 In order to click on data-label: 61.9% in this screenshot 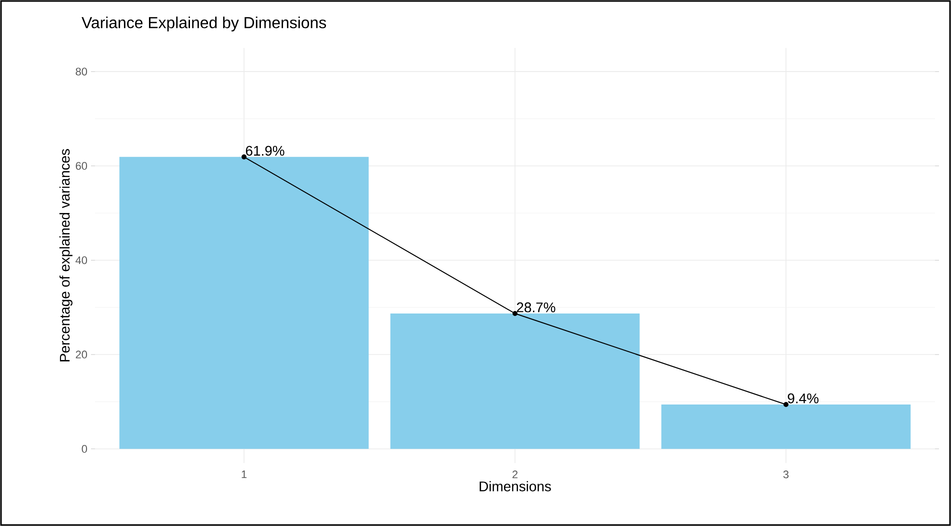, I will do `click(265, 151)`.